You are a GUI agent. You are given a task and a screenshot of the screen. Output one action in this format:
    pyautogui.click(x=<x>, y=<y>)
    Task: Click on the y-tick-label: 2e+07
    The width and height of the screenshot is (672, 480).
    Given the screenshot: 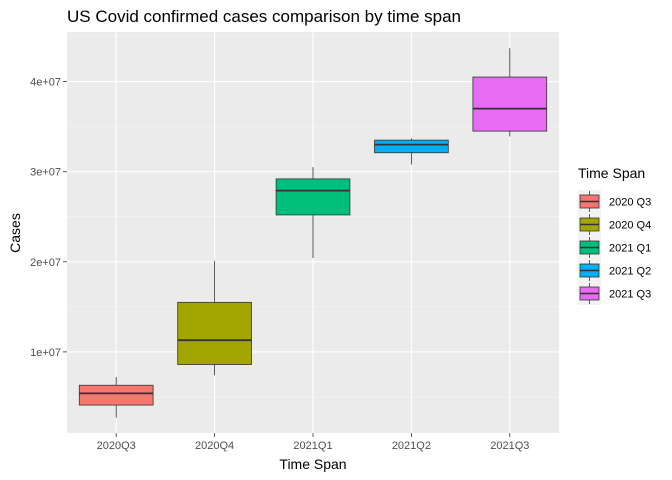 What is the action you would take?
    pyautogui.click(x=45, y=263)
    